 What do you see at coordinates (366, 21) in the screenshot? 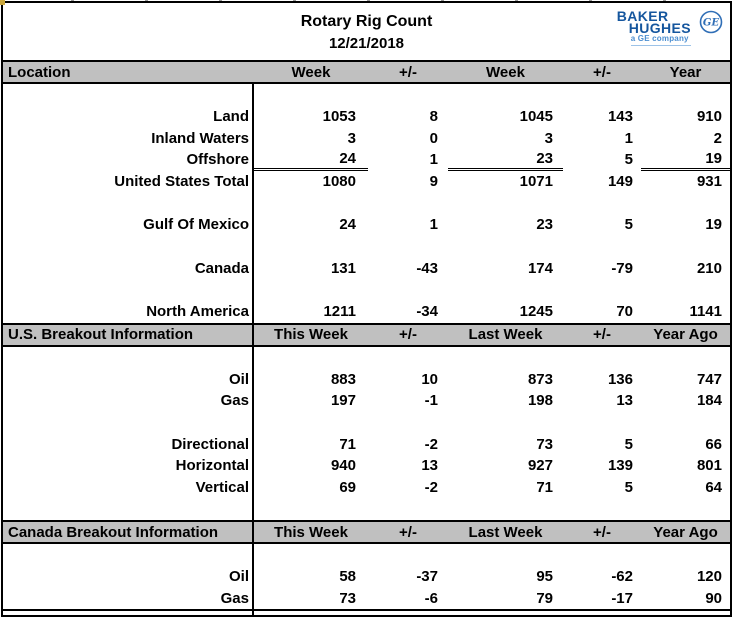
I see `page-title: Rotary Rig Count` at bounding box center [366, 21].